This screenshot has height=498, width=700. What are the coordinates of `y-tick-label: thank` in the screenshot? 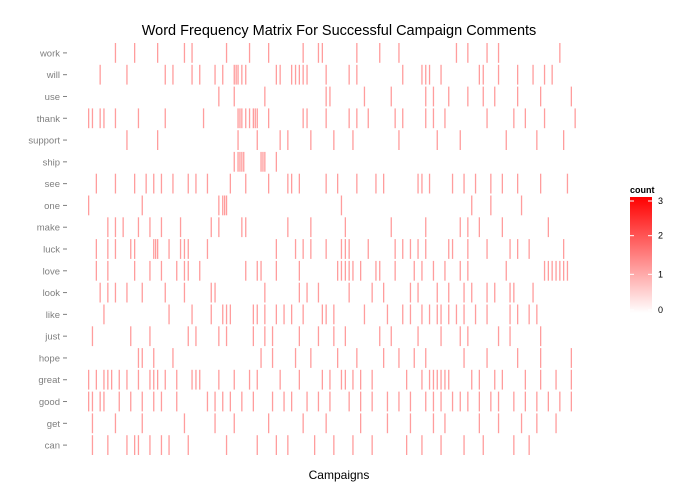 It's located at (48, 119).